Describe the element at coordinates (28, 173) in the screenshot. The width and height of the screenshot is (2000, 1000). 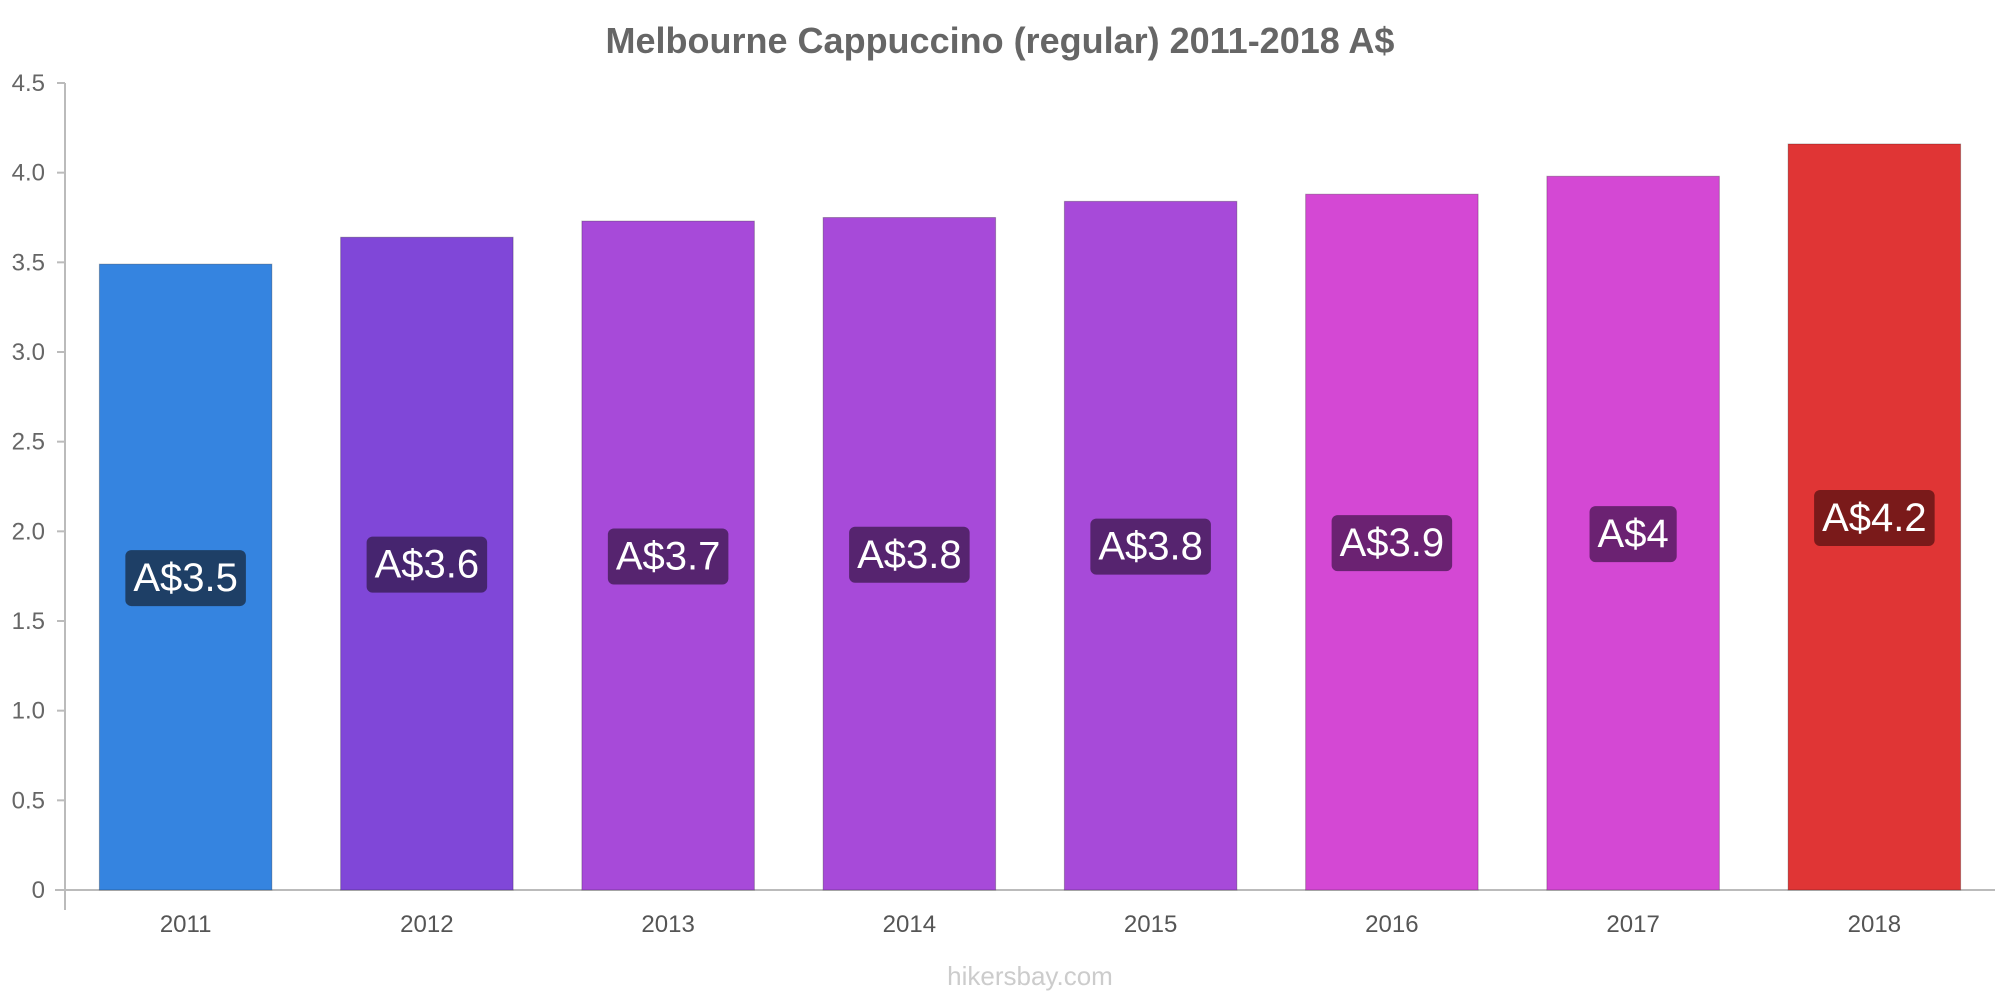
I see `y-tick-label: 4.0` at that location.